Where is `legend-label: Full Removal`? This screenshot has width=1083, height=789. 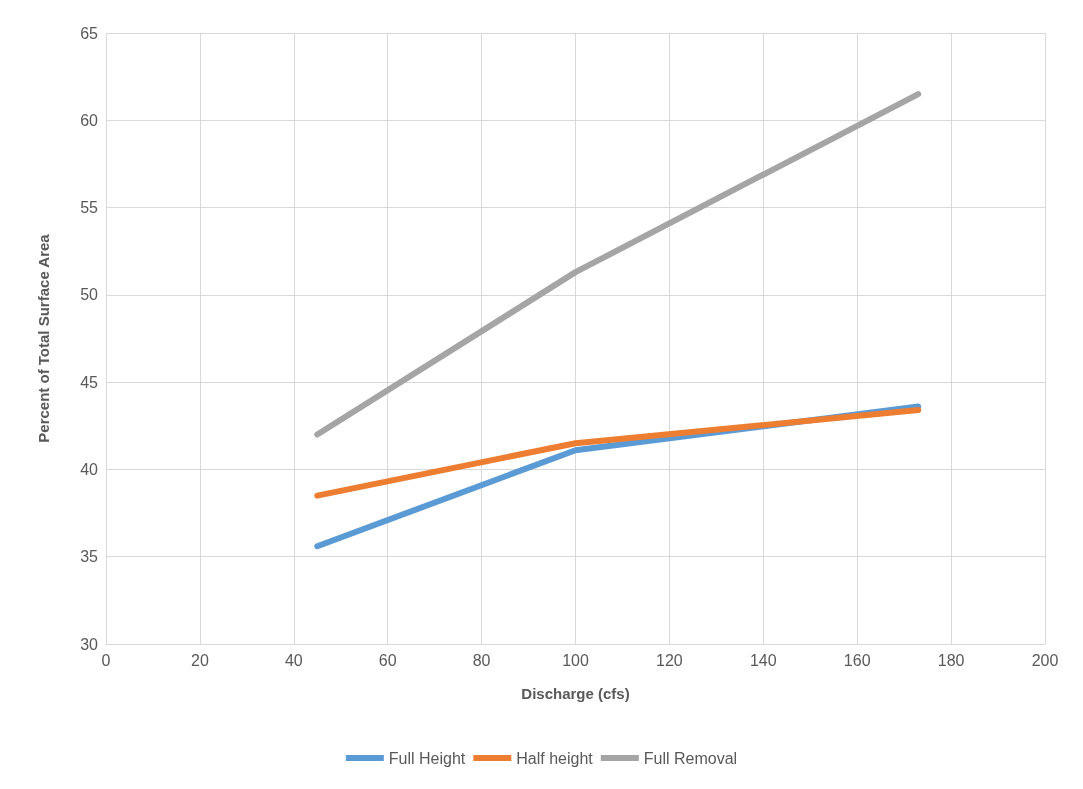
legend-label: Full Removal is located at coordinates (690, 758).